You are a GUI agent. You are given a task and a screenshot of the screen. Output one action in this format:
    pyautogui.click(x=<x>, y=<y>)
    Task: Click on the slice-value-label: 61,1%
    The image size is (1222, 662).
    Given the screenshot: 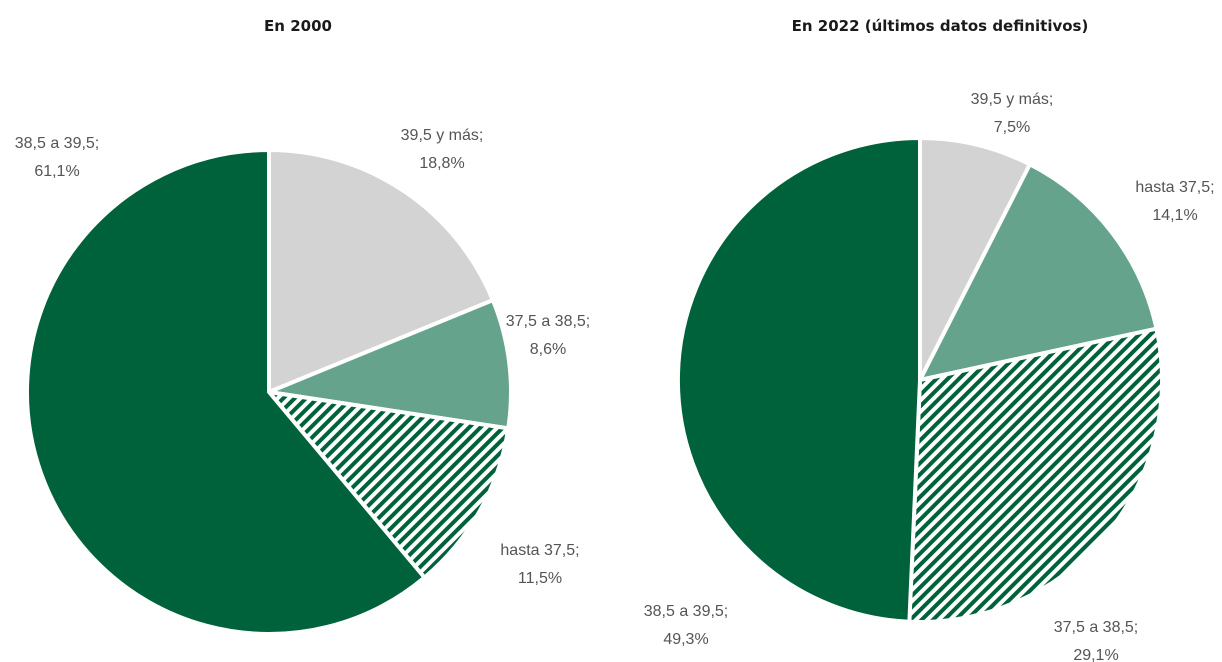 What is the action you would take?
    pyautogui.click(x=56, y=171)
    